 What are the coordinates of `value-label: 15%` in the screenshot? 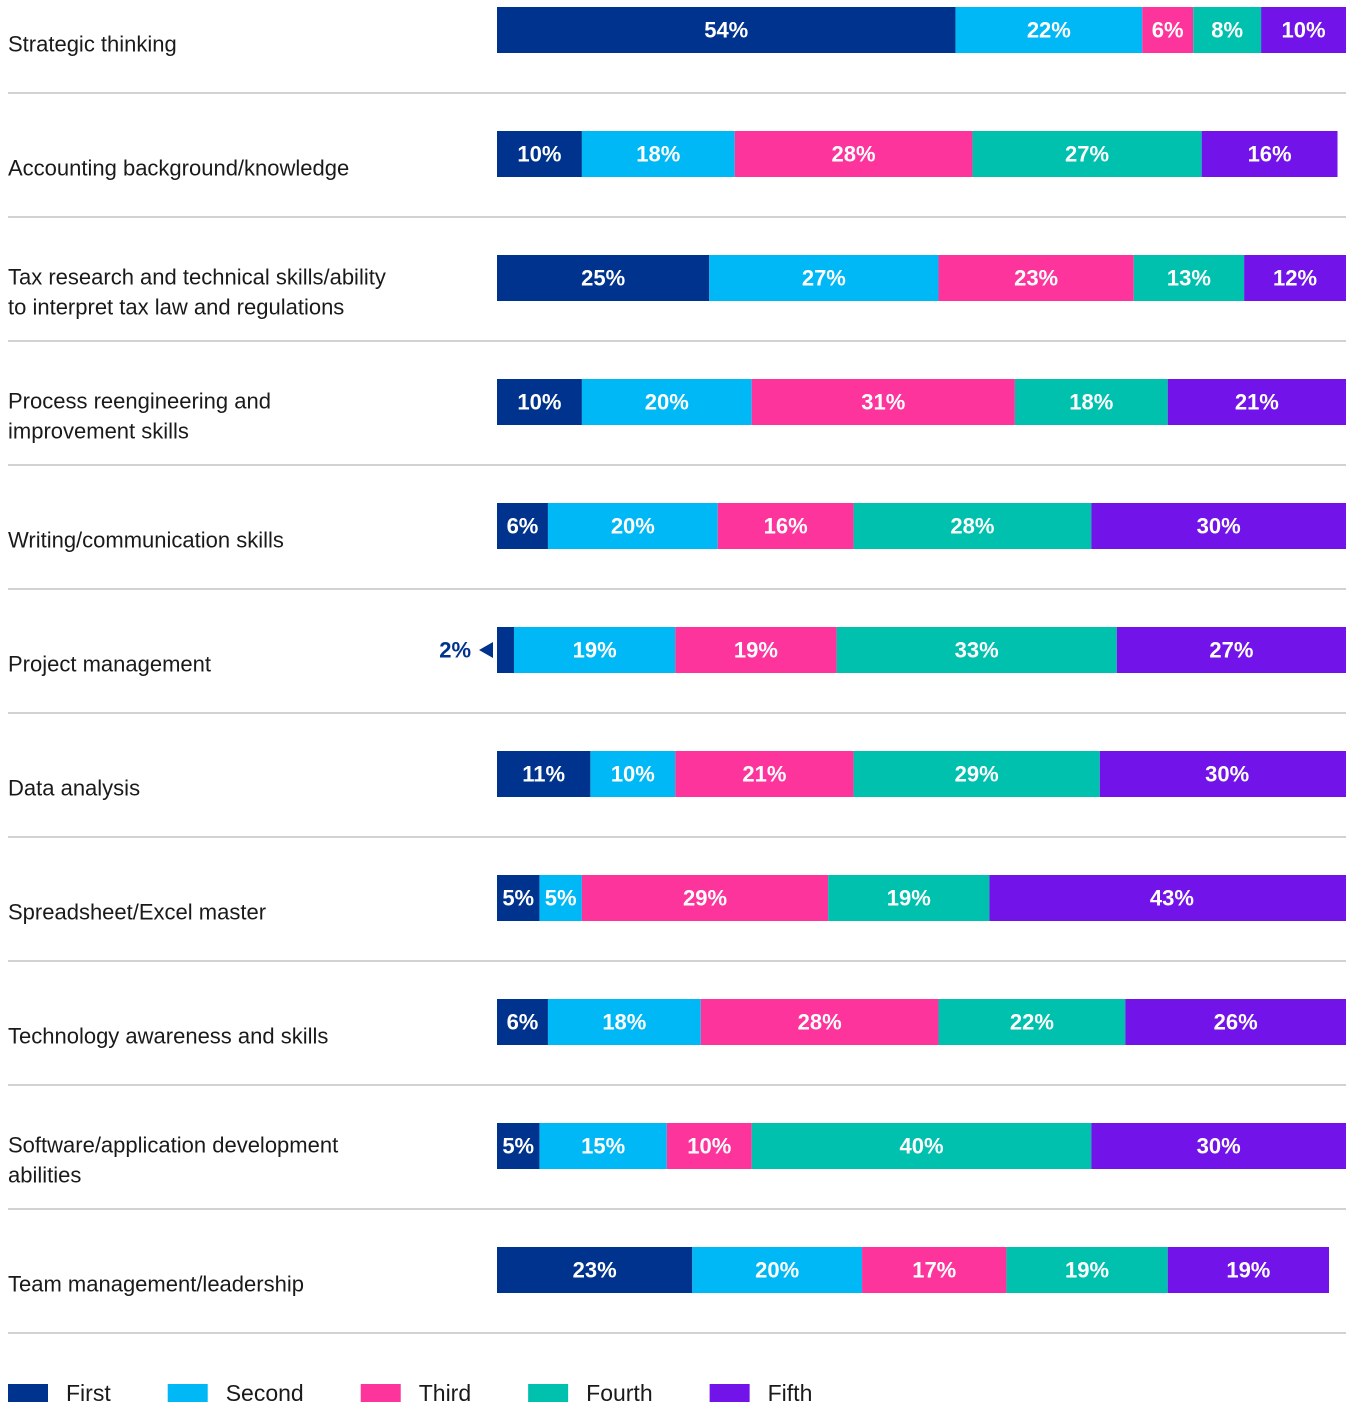 It's located at (603, 1146).